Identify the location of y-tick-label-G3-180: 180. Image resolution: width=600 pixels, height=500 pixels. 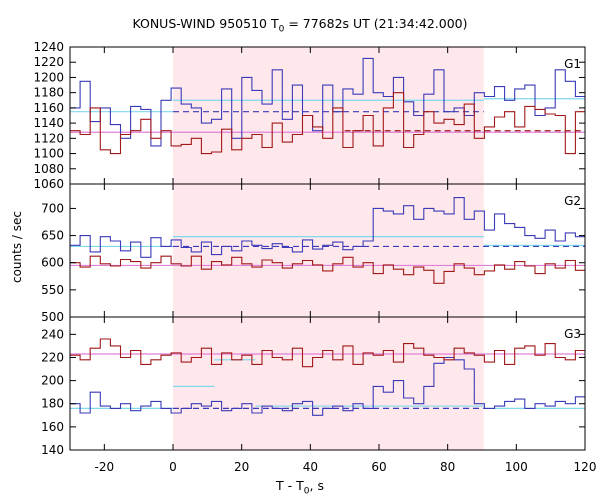
(52, 404).